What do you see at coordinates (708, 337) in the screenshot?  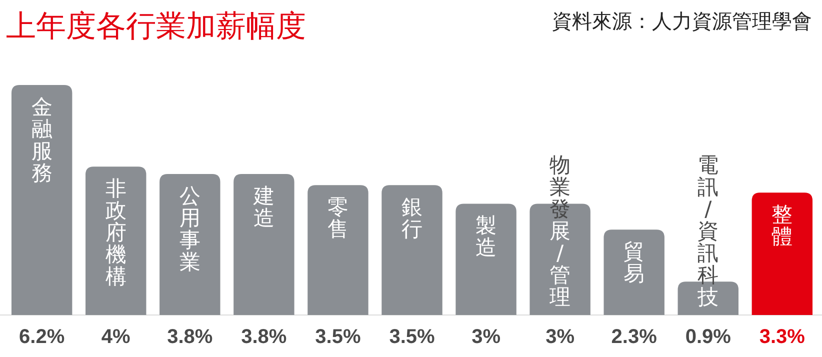 I see `data-label: 0.9%` at bounding box center [708, 337].